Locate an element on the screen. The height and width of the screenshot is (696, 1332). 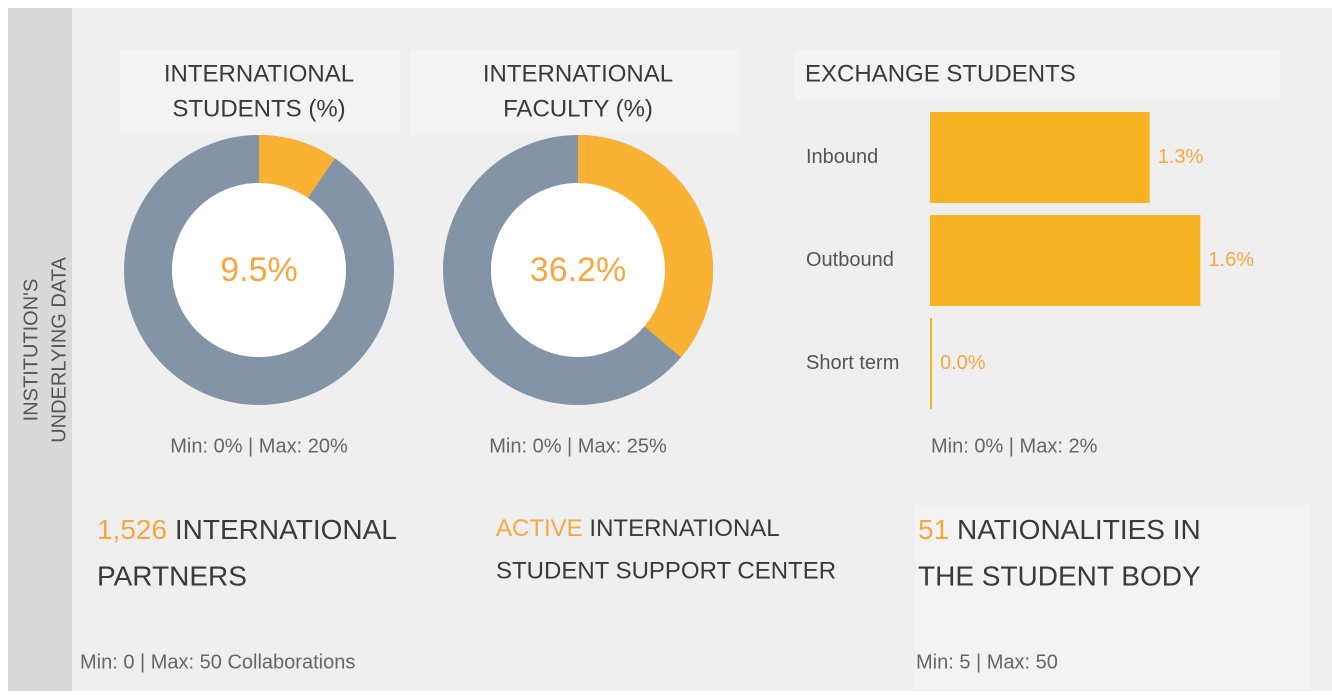
bar-label: Inbound is located at coordinates (842, 157).